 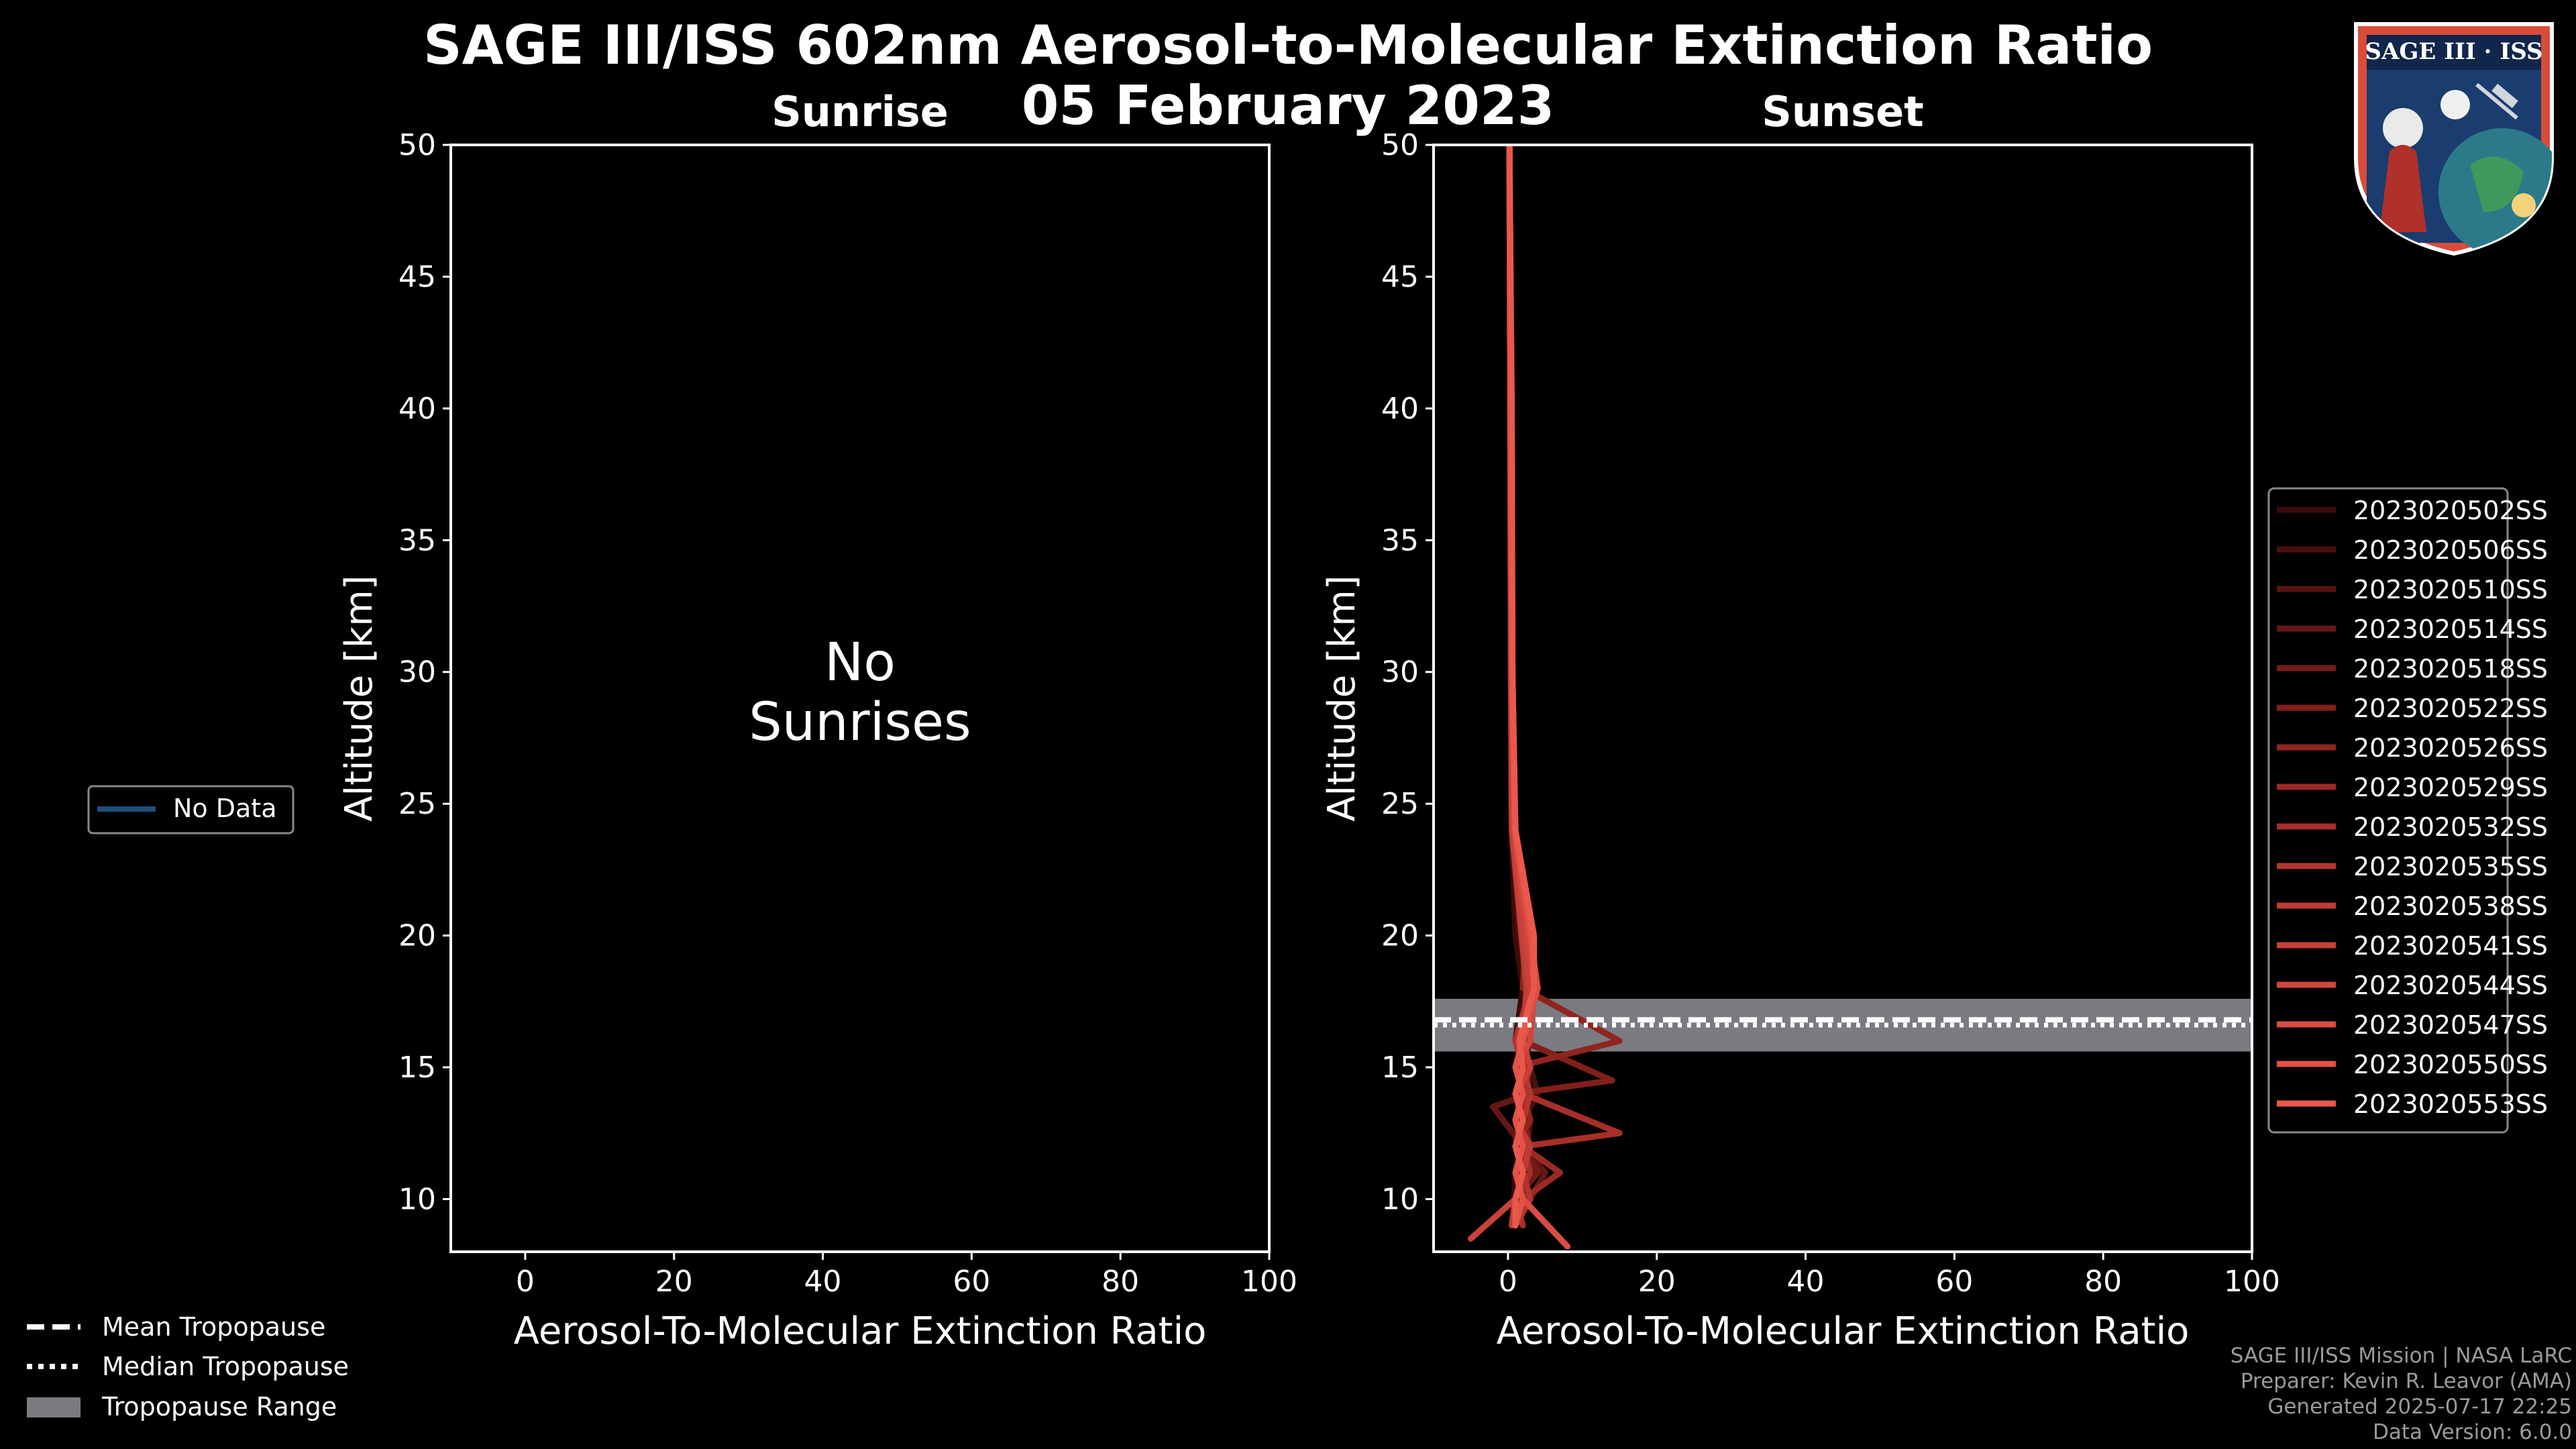 I want to click on no-data-legend-frame, so click(x=190, y=810).